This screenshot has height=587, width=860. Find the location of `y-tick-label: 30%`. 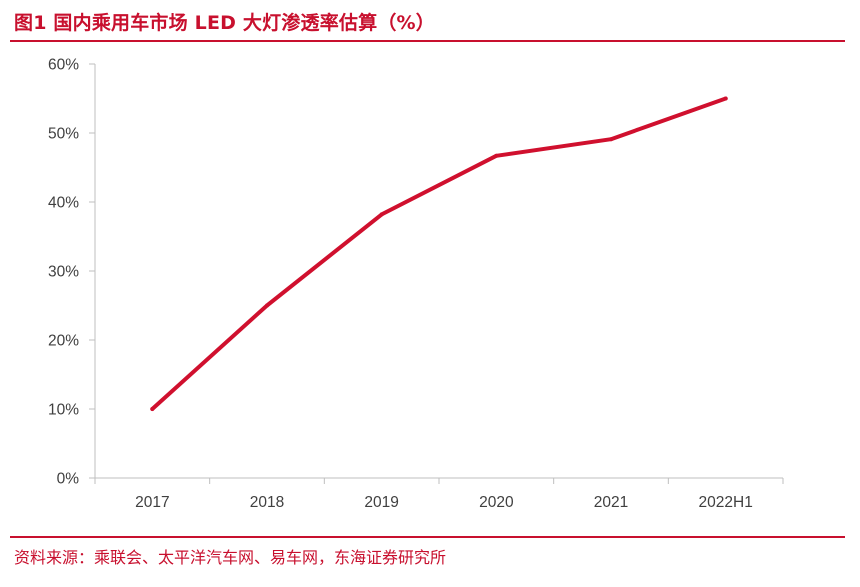

y-tick-label: 30% is located at coordinates (63, 272).